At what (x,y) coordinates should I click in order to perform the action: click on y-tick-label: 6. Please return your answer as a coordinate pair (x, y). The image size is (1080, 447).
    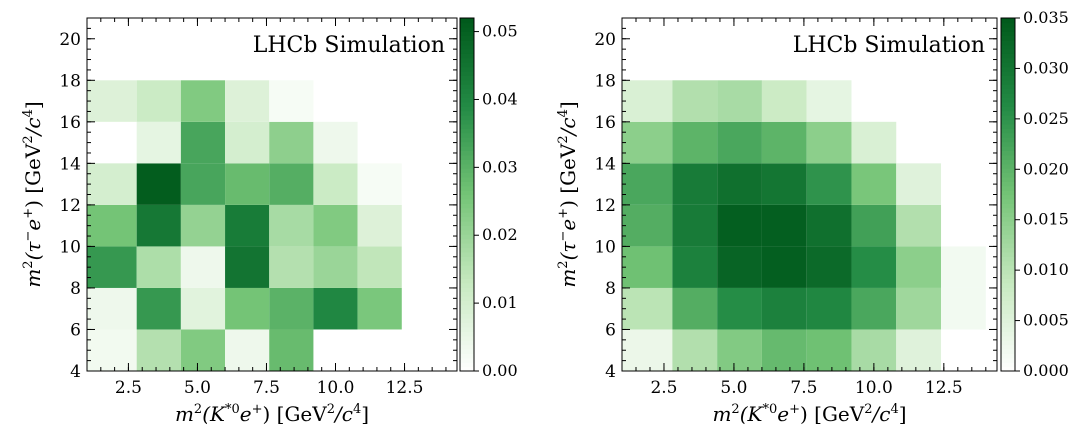
    Looking at the image, I should click on (610, 330).